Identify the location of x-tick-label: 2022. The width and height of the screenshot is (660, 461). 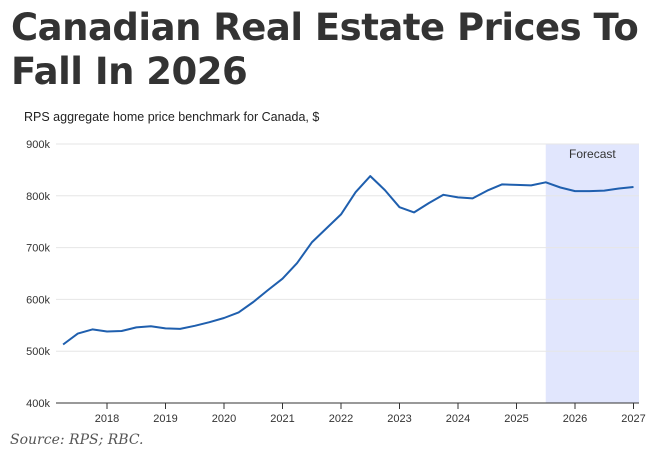
(341, 419).